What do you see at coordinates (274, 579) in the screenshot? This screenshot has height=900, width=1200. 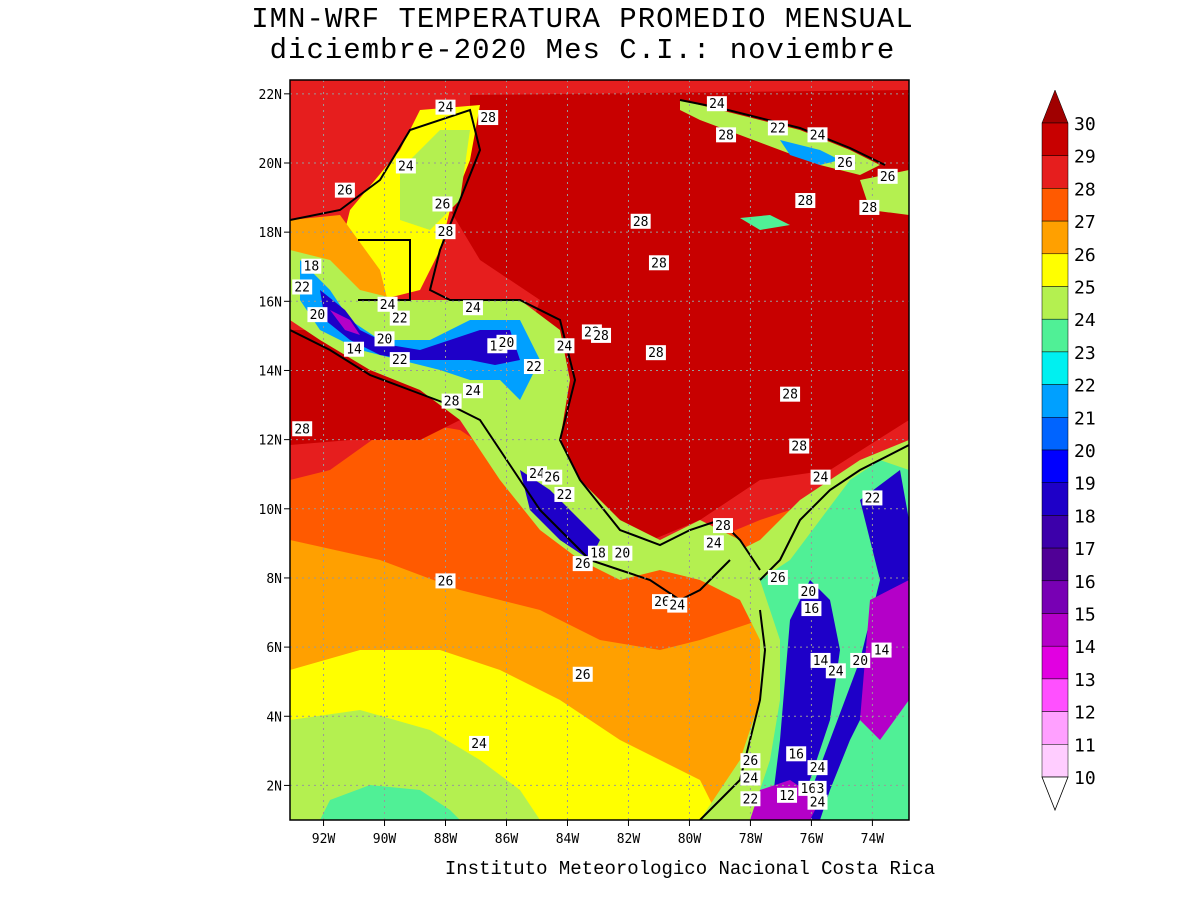 I see `y-tick-label: 8N` at bounding box center [274, 579].